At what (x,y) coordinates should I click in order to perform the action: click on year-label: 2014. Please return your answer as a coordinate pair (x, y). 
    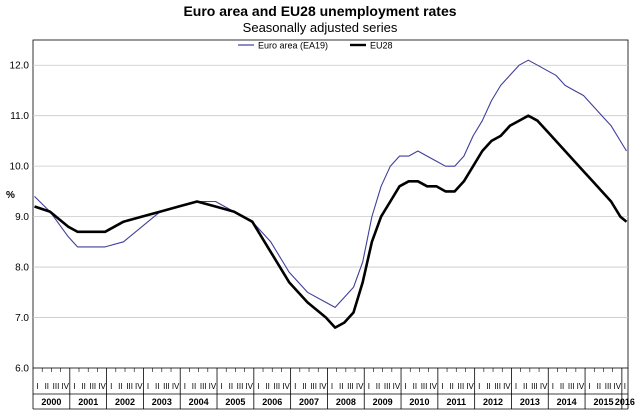
    Looking at the image, I should click on (567, 402).